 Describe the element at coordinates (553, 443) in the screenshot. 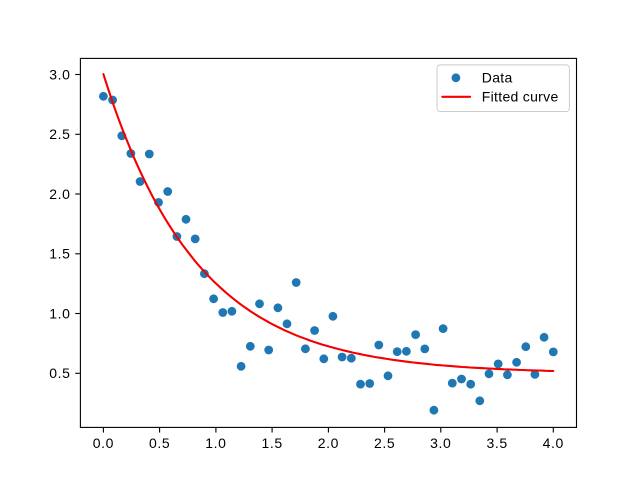

I see `svg-text: 4.0` at that location.